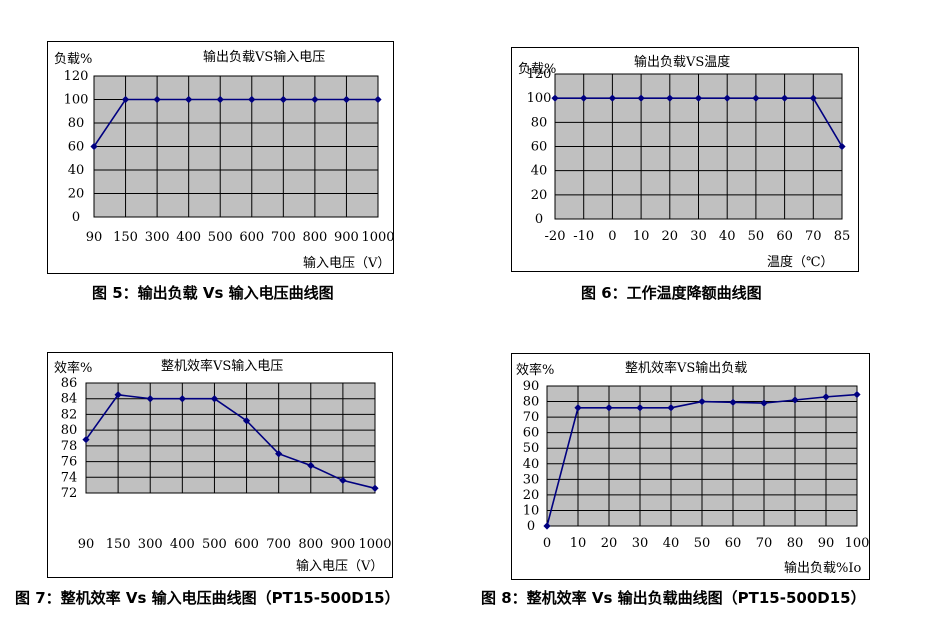 This screenshot has width=930, height=644. What do you see at coordinates (531, 479) in the screenshot?
I see `y-tick-label: 30` at bounding box center [531, 479].